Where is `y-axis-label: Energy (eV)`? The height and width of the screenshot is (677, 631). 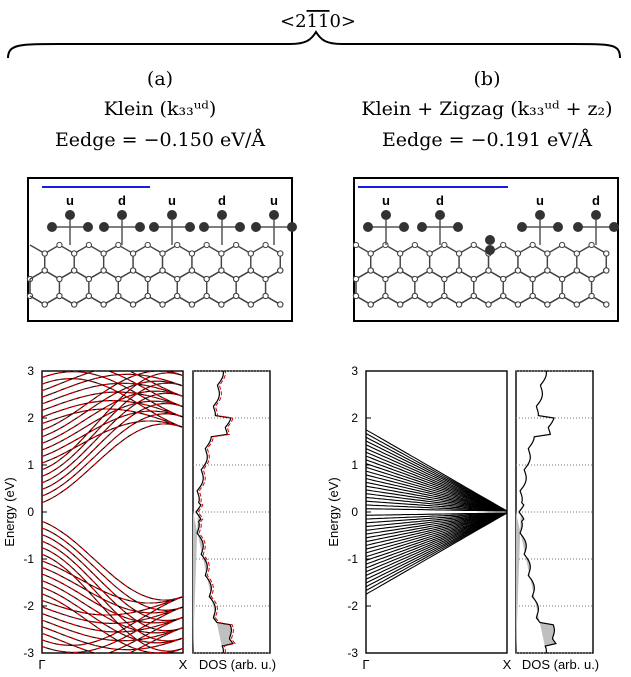
y-axis-label: Energy (eV) is located at coordinates (9, 511).